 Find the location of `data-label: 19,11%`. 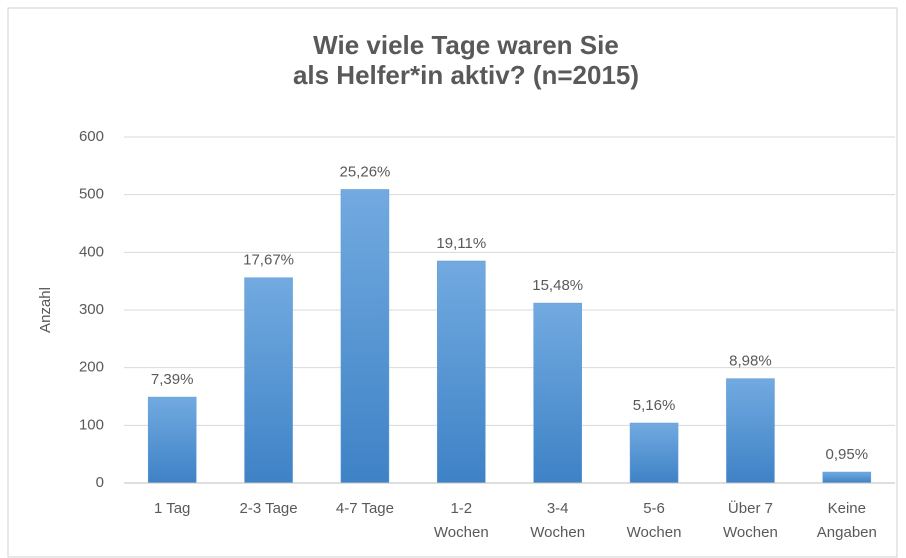

data-label: 19,11% is located at coordinates (461, 243).